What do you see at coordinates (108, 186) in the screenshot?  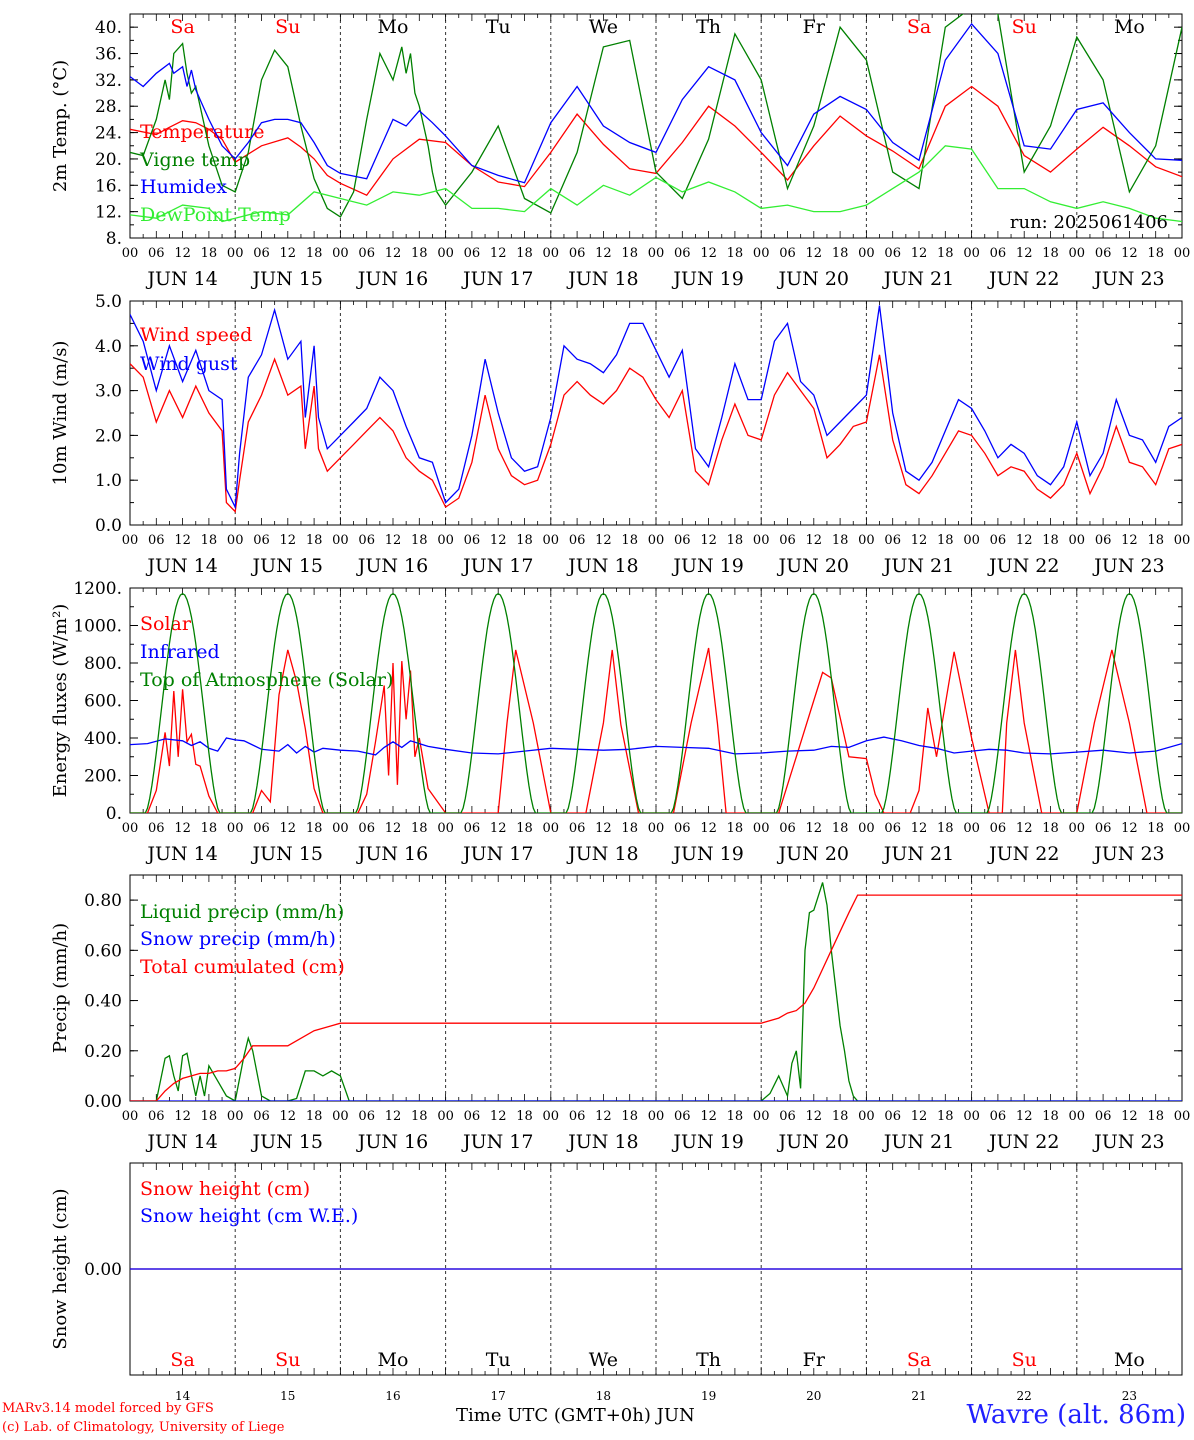 I see `y-tick-label: 16.` at bounding box center [108, 186].